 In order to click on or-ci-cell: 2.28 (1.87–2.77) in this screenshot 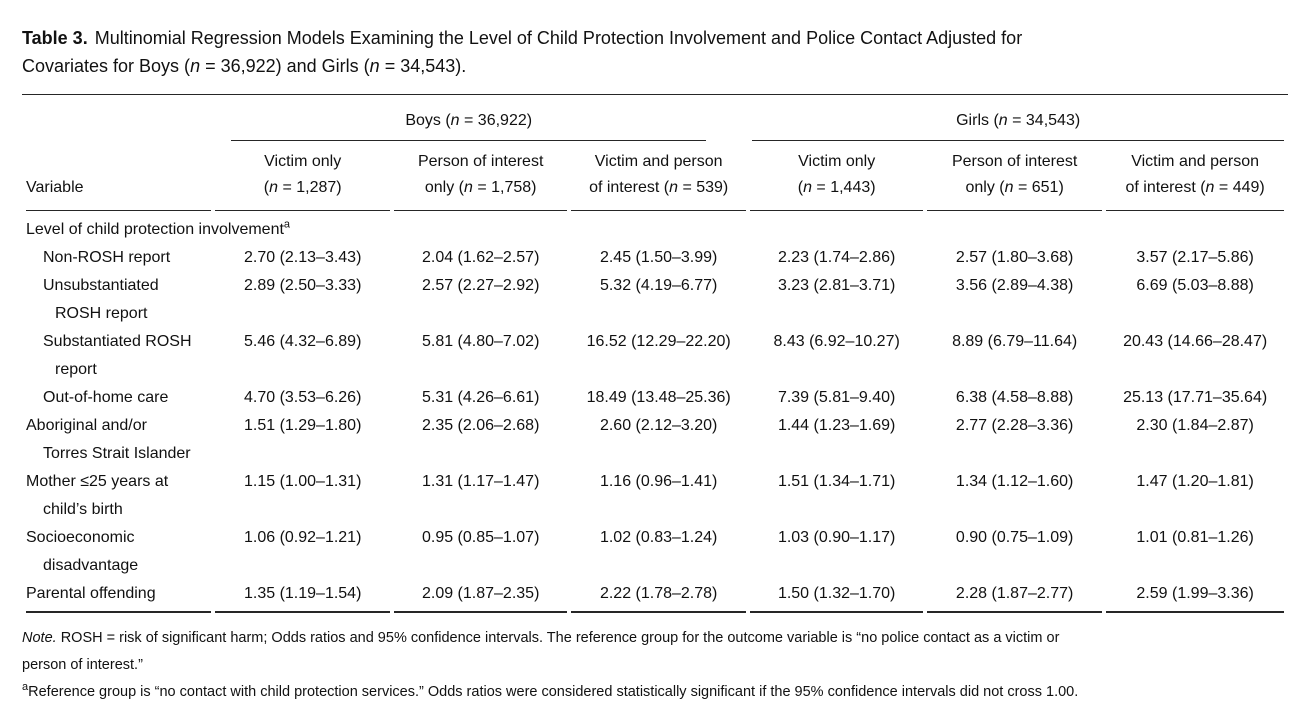, I will do `click(1015, 596)`.